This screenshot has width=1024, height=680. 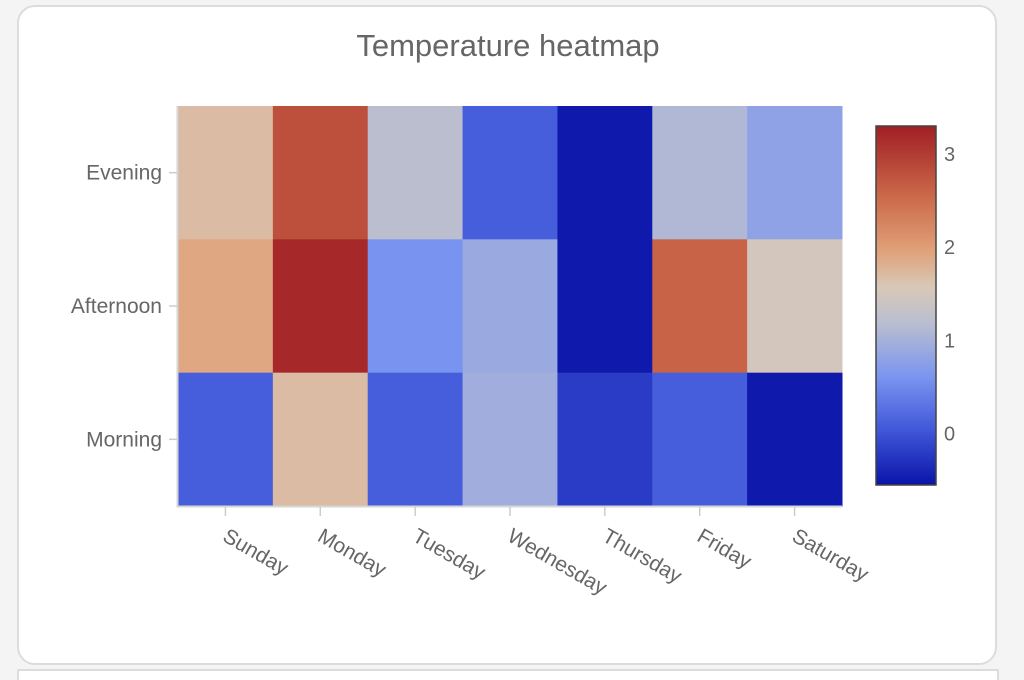 I want to click on x-tick-label: Thursday, so click(x=642, y=556).